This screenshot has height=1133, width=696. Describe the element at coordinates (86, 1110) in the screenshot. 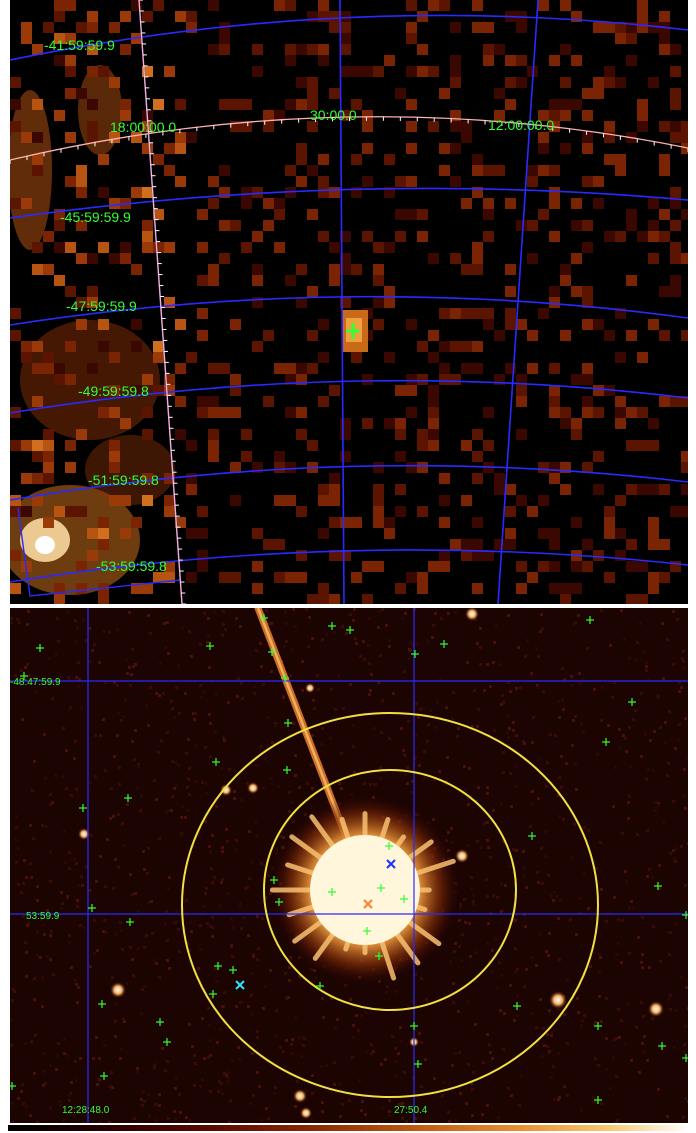

I see `ra-label: 12:28:48.0` at that location.